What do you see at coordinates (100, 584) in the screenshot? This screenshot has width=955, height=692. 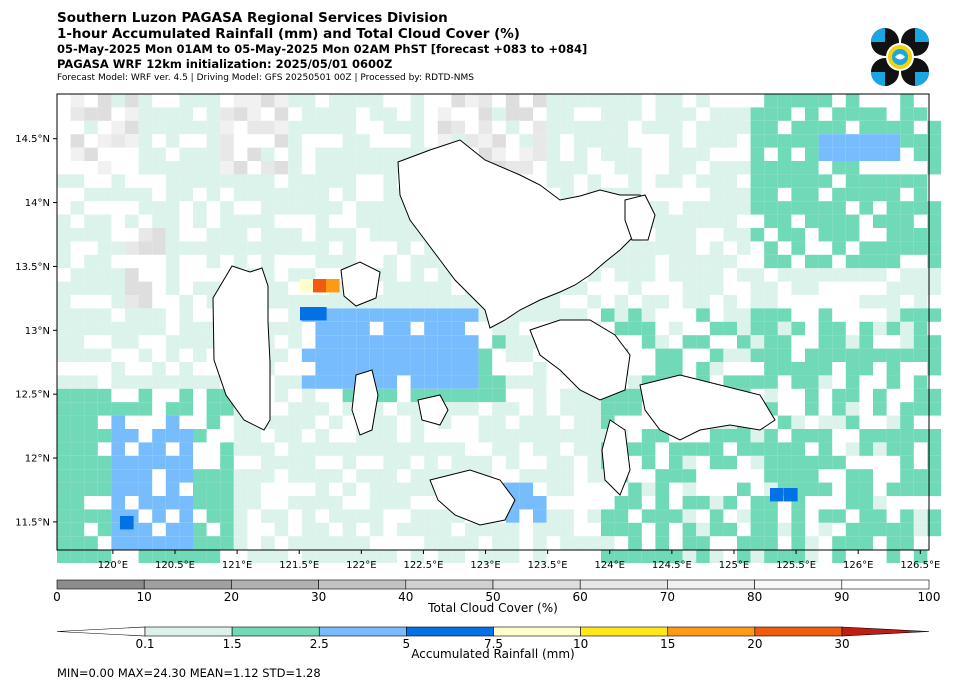 I see `cloud-colorbar-segment` at bounding box center [100, 584].